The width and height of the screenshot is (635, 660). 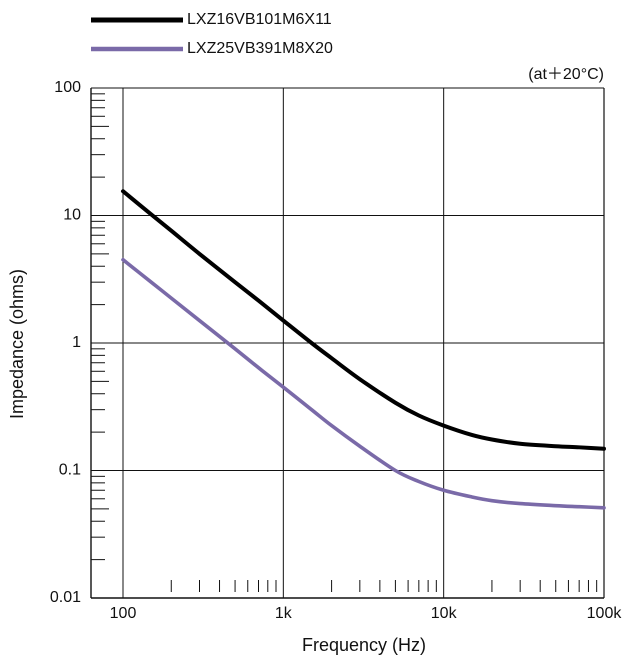 I want to click on legend-layer: LXZ16VB101M6X11 LXZ25VB391M8X20, so click(x=212, y=34).